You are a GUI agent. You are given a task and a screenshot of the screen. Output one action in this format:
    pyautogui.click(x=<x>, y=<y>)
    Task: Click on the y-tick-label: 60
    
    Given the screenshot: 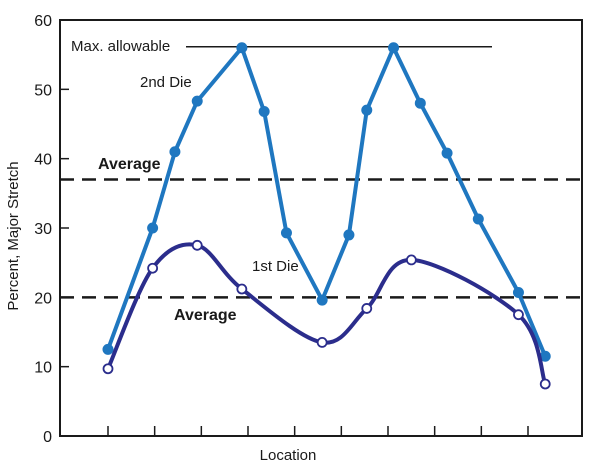 What is the action you would take?
    pyautogui.click(x=43, y=21)
    